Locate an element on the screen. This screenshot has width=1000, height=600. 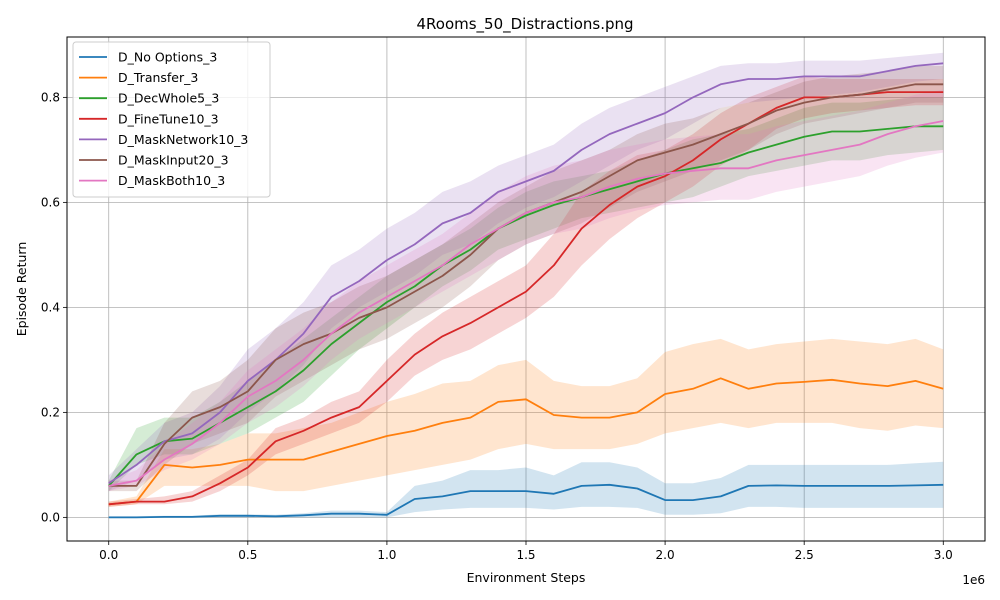
legend-entry-d-decwhole5-3: D_DecWhole5_3 is located at coordinates (149, 98).